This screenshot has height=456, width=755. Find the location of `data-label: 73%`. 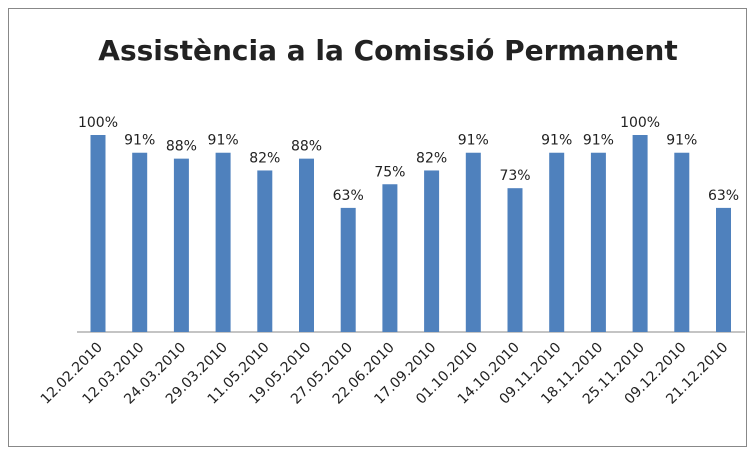

data-label: 73% is located at coordinates (514, 176).